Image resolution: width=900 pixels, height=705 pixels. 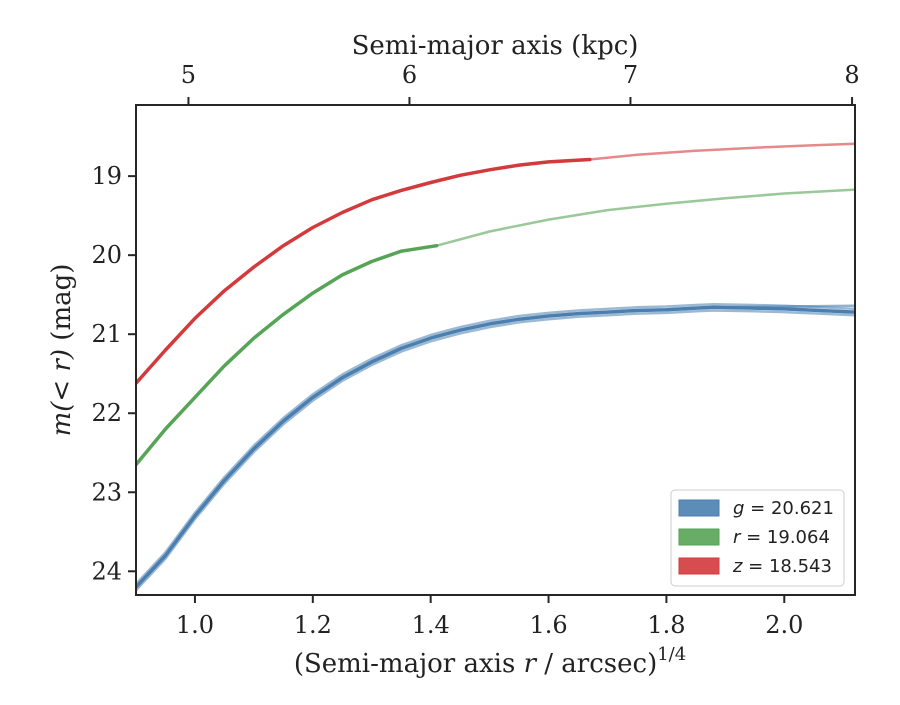 I want to click on legend-label-z: z = 18.543, so click(x=782, y=566).